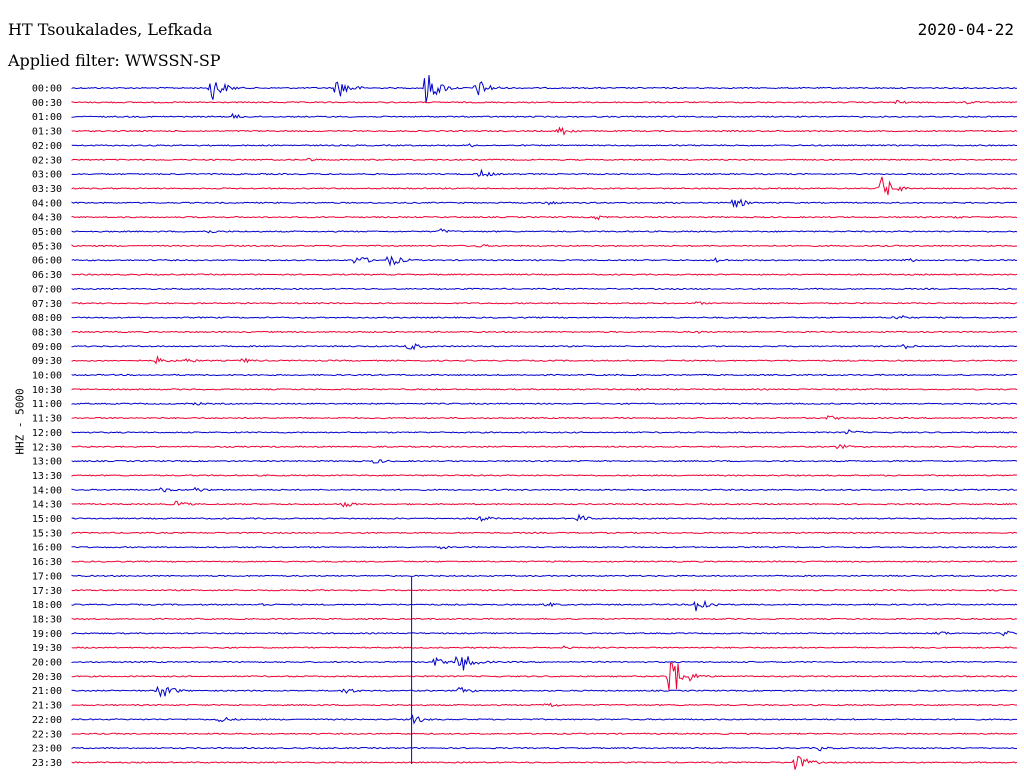 This screenshot has width=1024, height=780. What do you see at coordinates (47, 246) in the screenshot?
I see `trace-time-label: 05:30` at bounding box center [47, 246].